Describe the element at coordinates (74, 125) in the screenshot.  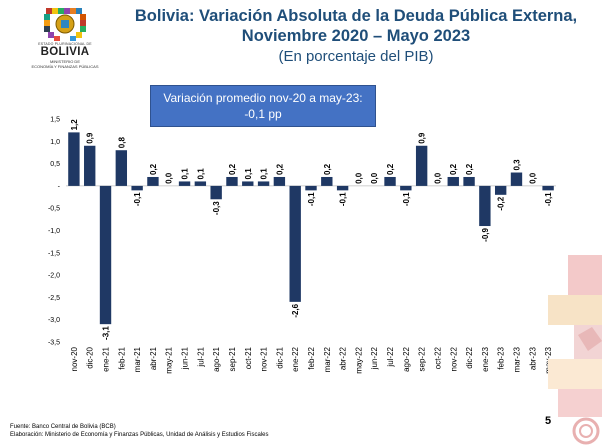
I see `data-label: 1,2` at that location.